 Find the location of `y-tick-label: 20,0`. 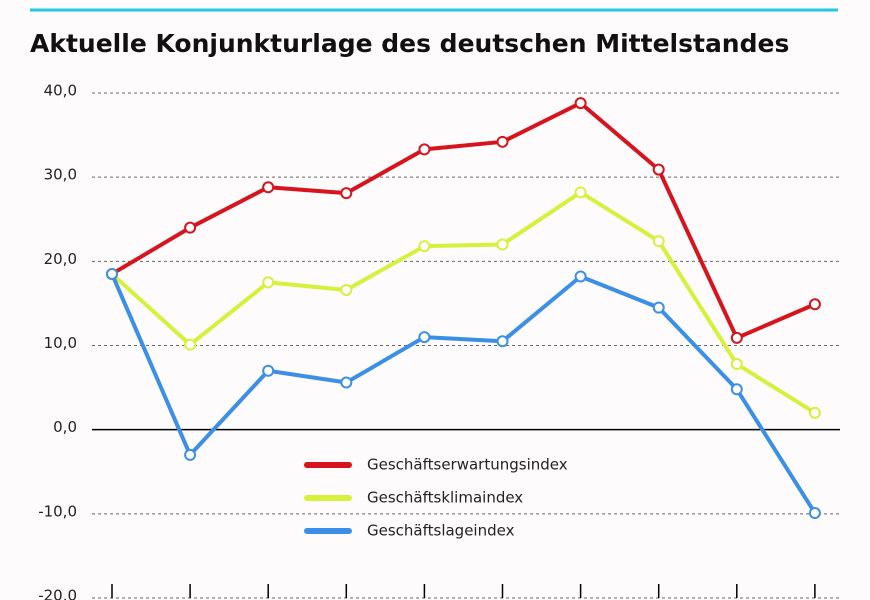

y-tick-label: 20,0 is located at coordinates (60, 259).